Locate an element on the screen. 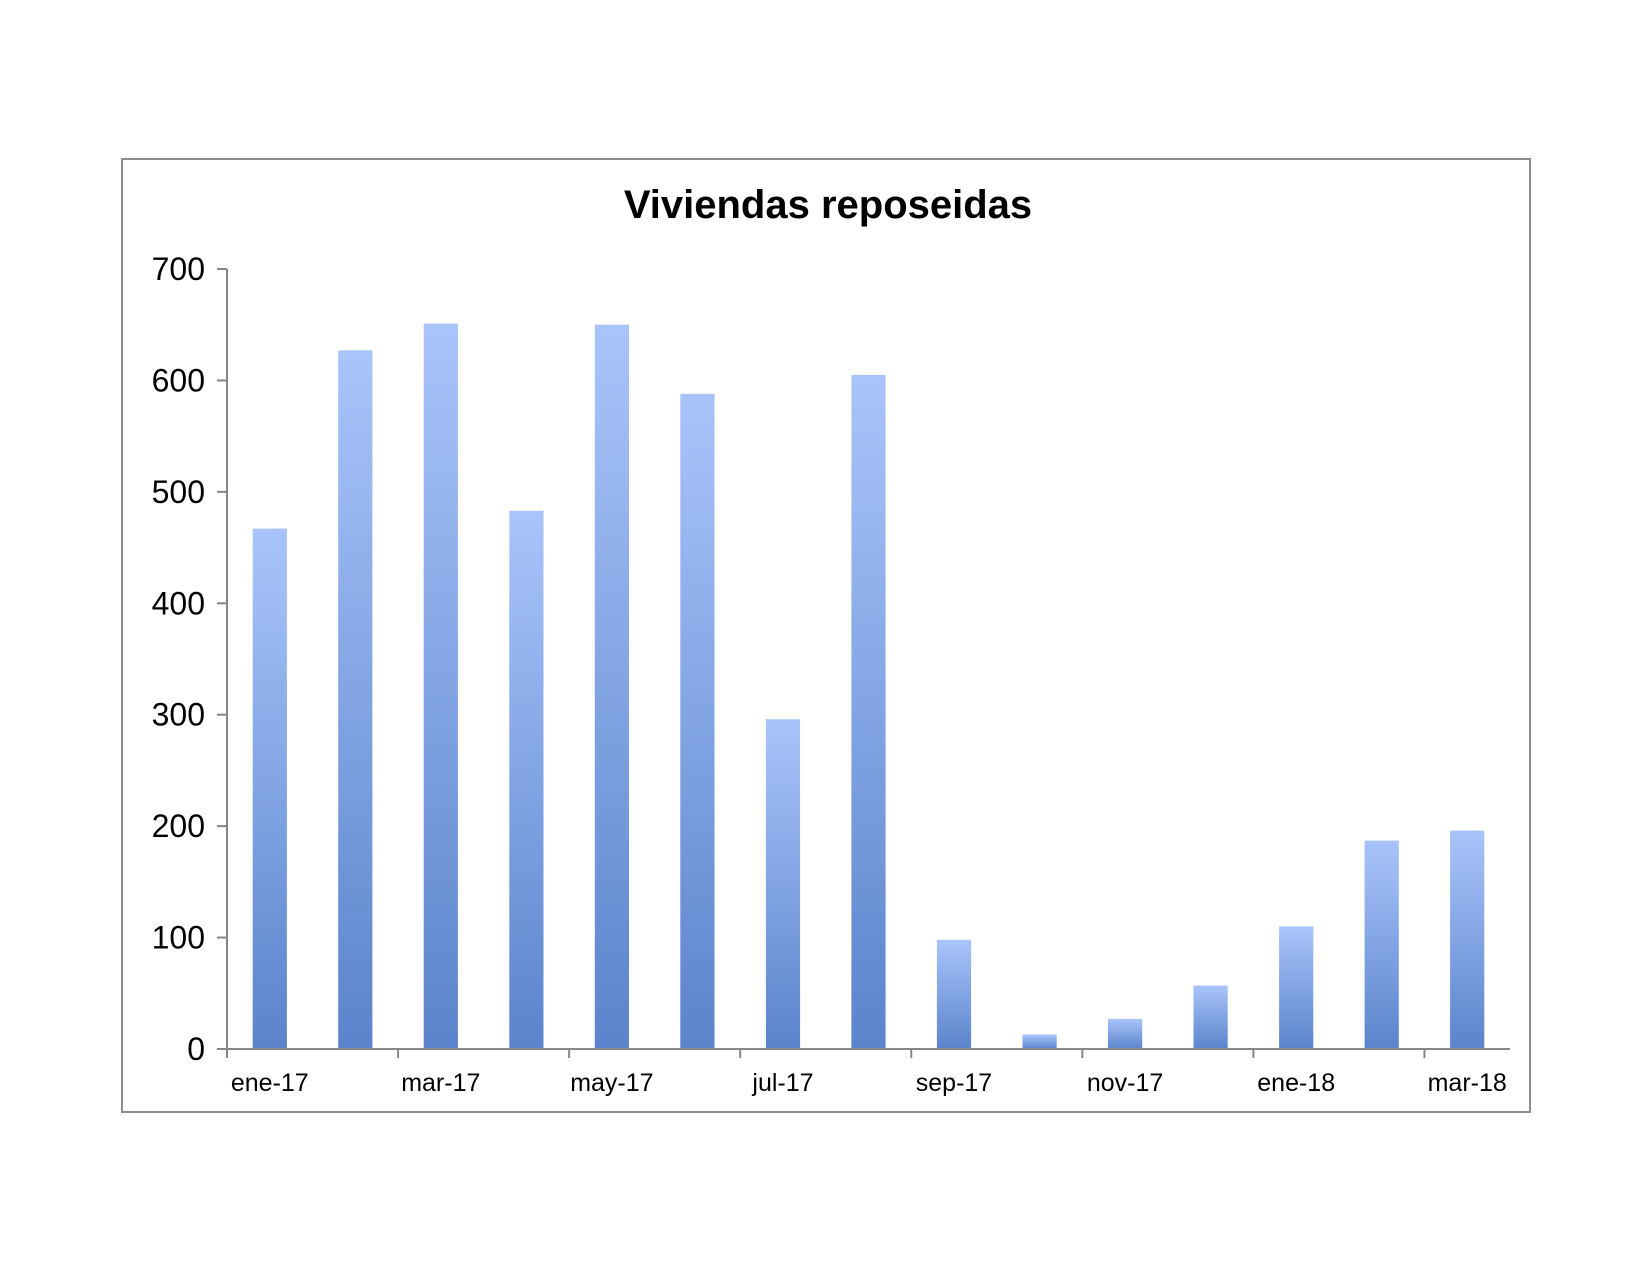 The width and height of the screenshot is (1650, 1275). y-axis-labels: 0 100 200 300 400 500 600 700 is located at coordinates (178, 659).